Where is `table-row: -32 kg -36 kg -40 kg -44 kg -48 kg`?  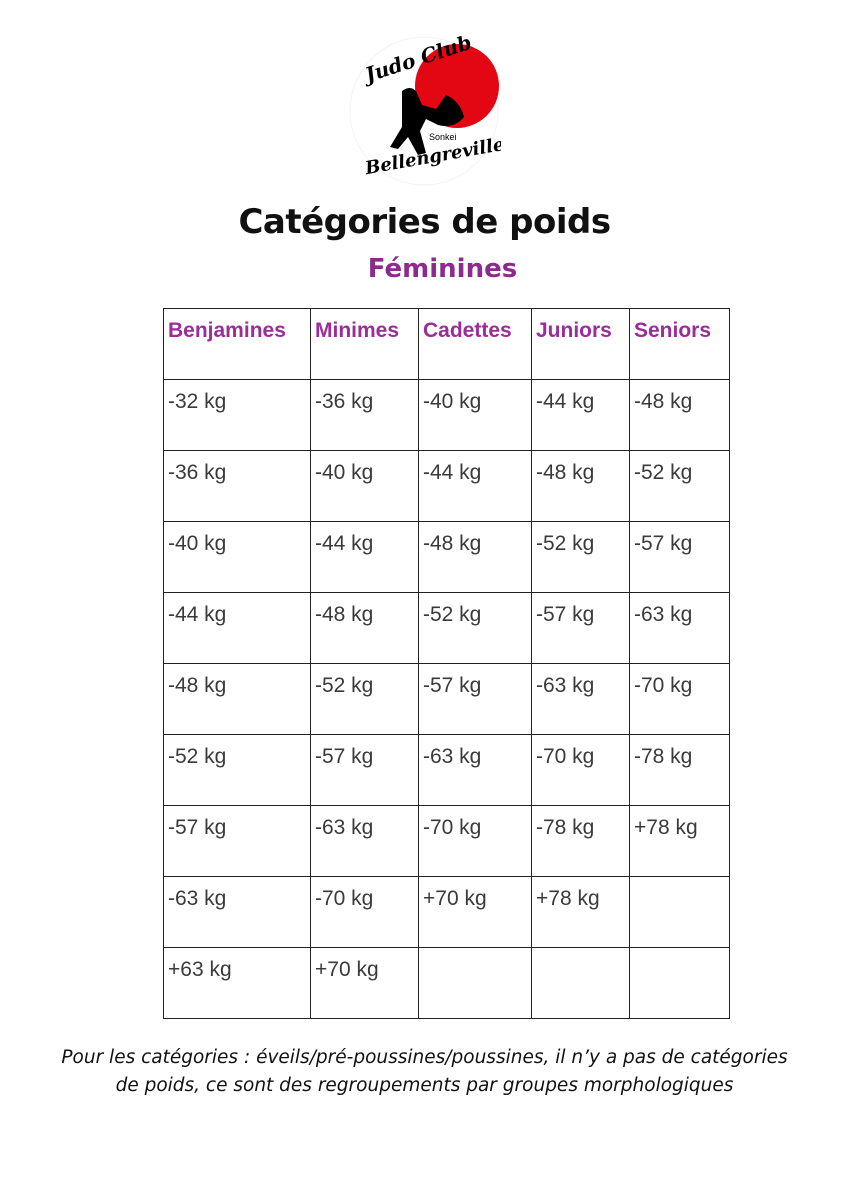 table-row: -32 kg -36 kg -40 kg -44 kg -48 kg is located at coordinates (446, 415).